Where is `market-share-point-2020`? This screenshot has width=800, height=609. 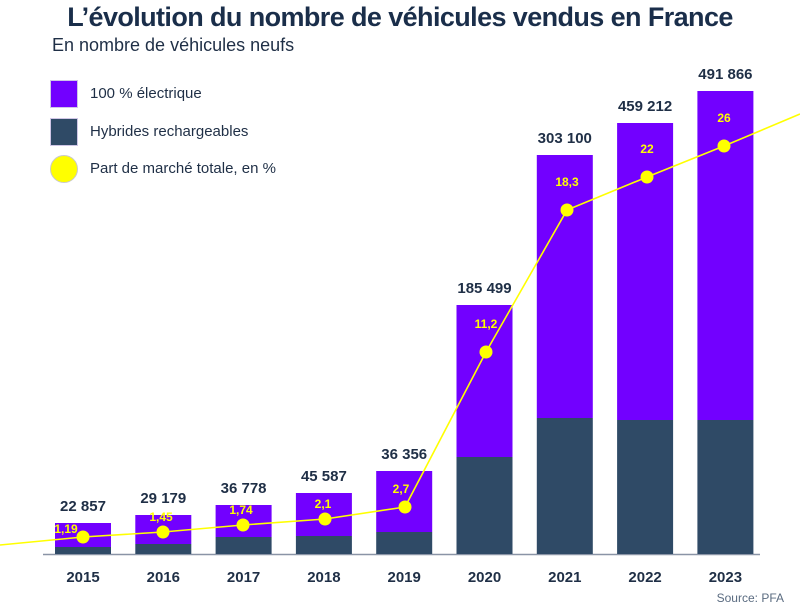 market-share-point-2020 is located at coordinates (486, 352).